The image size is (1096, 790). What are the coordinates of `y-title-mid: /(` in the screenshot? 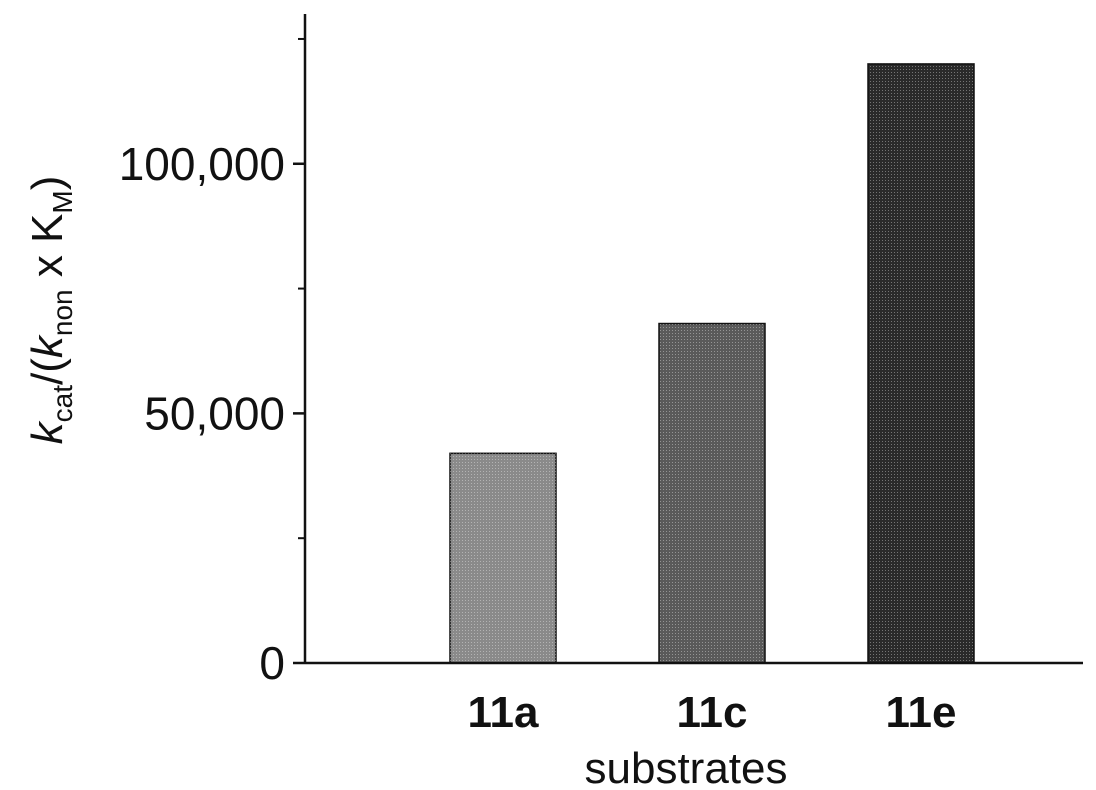 It's located at (47, 371).